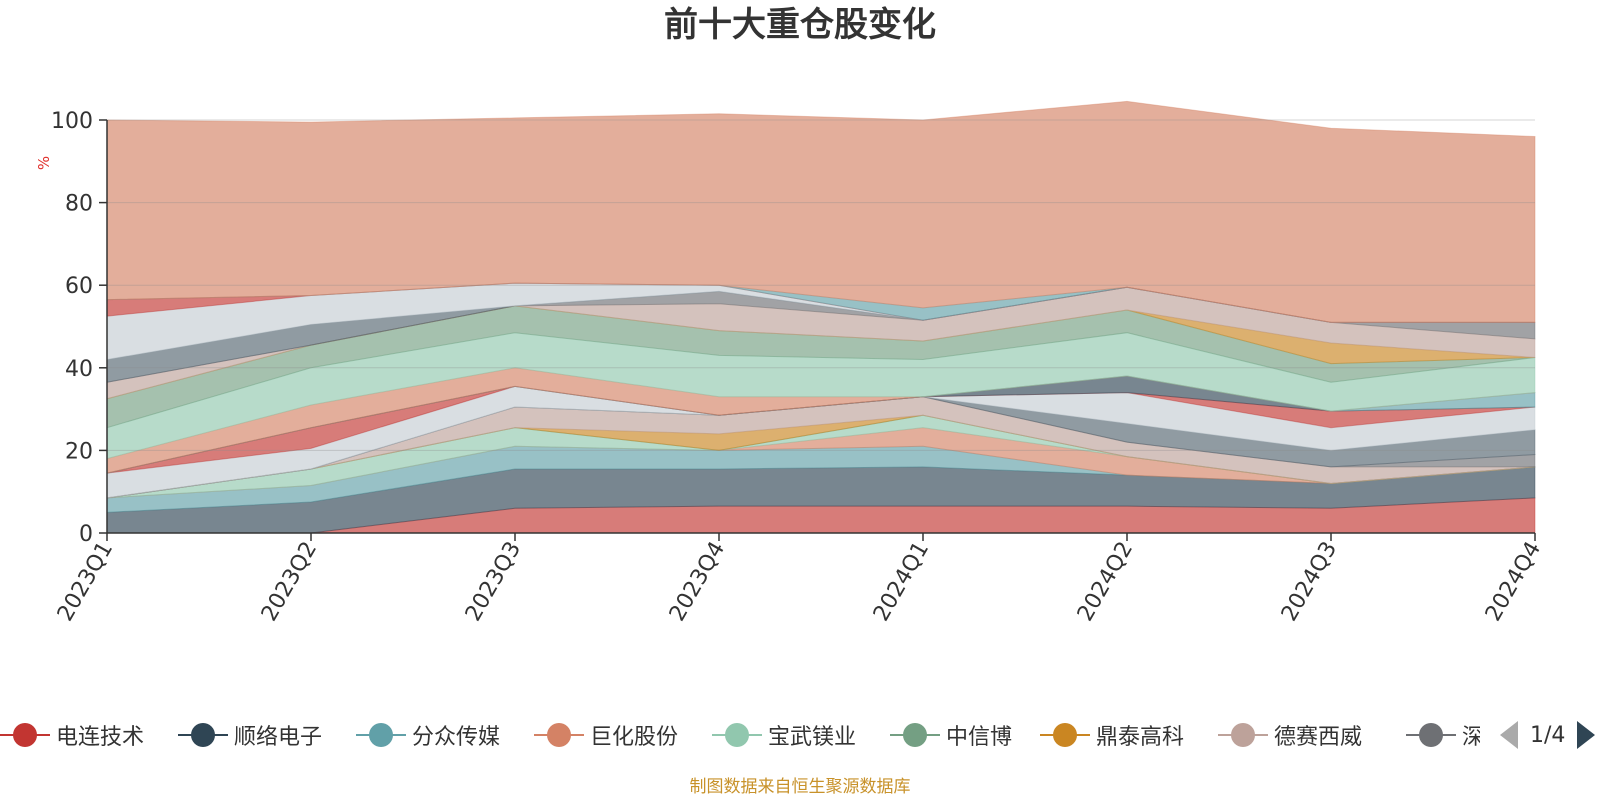  What do you see at coordinates (278, 737) in the screenshot?
I see `legend-item-label: 顺络电子` at bounding box center [278, 737].